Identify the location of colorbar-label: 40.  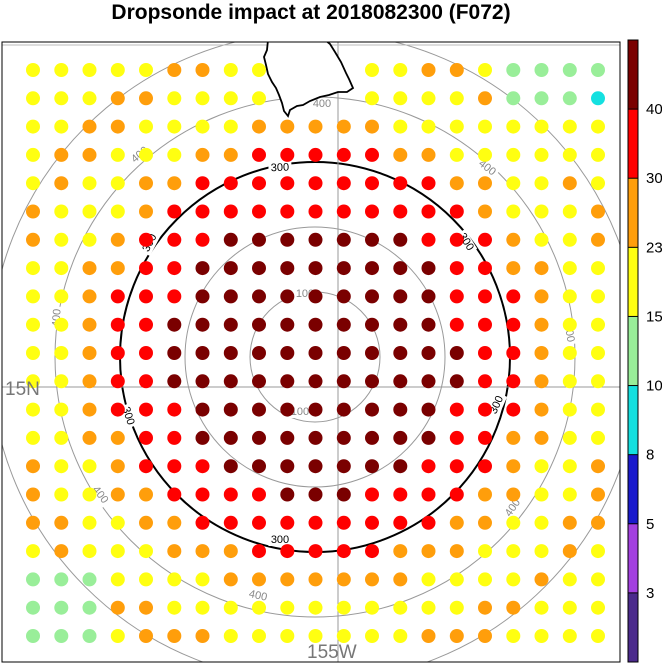
(654, 109).